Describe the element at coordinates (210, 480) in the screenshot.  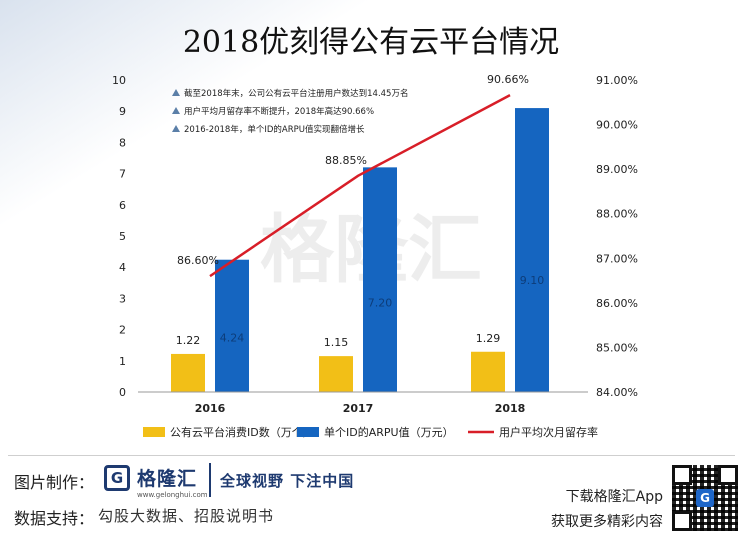
I see `logo-separator` at that location.